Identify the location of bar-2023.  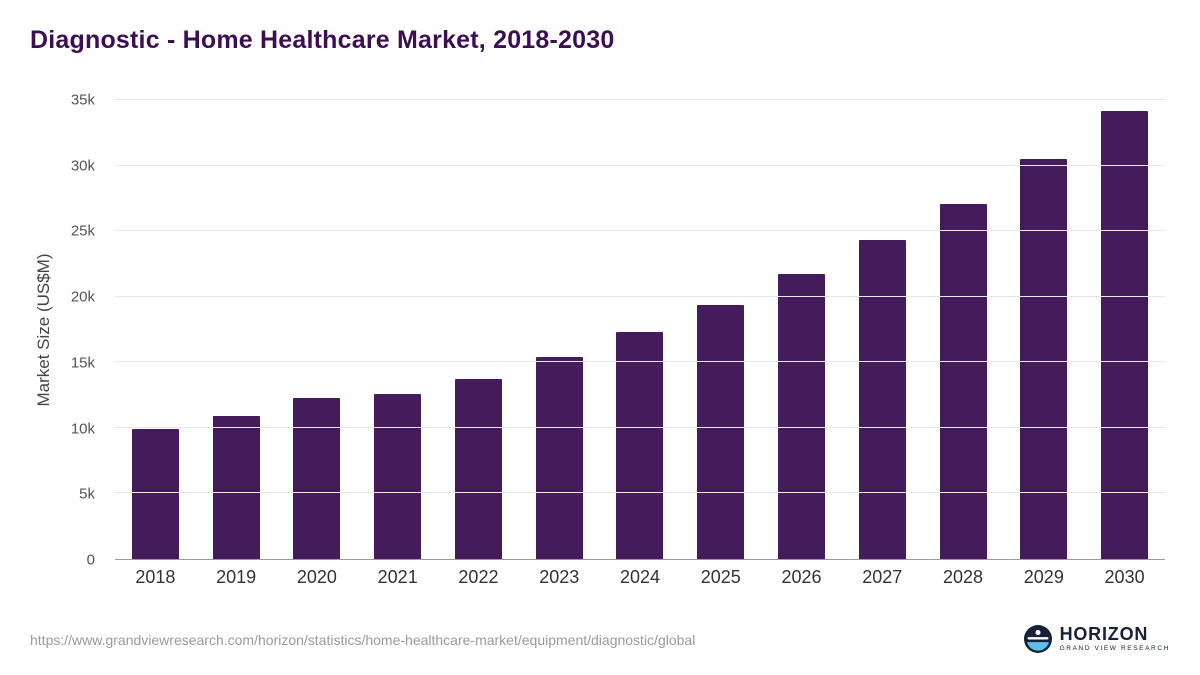
(559, 458).